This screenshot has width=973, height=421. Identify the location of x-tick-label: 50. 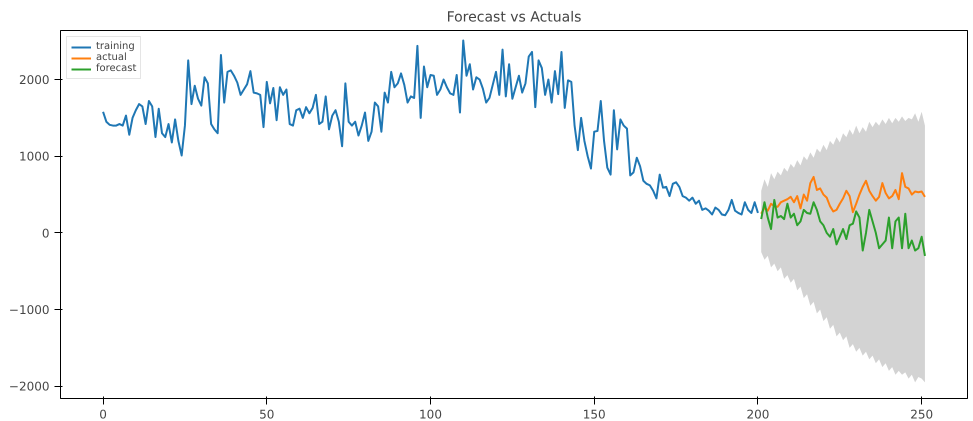
(266, 414).